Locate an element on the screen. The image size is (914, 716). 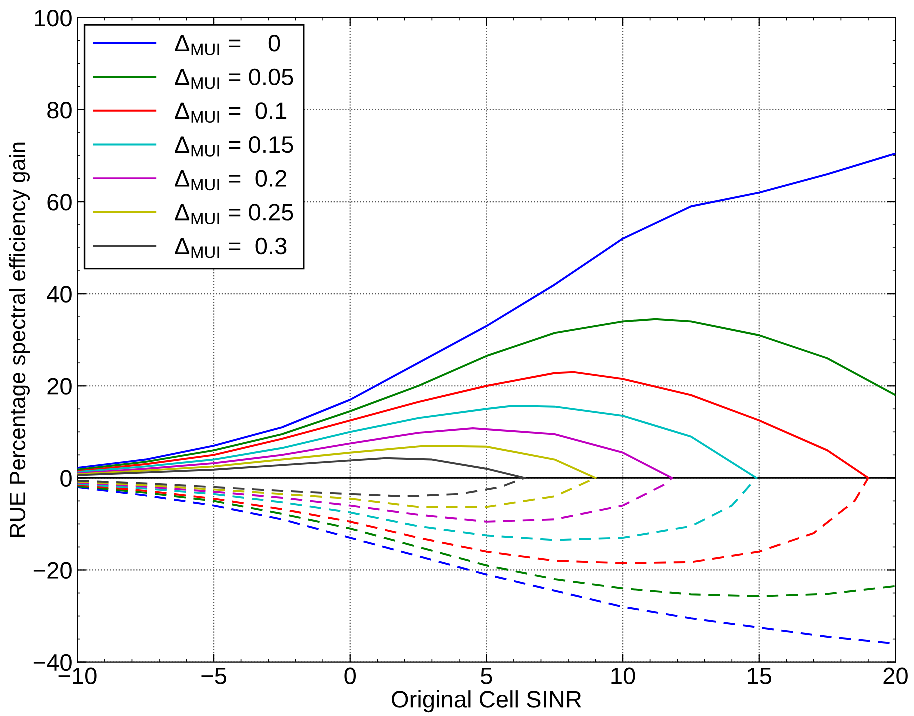
legend-label: Δ$_{MUI}$ = 0.25 is located at coordinates (234, 214).